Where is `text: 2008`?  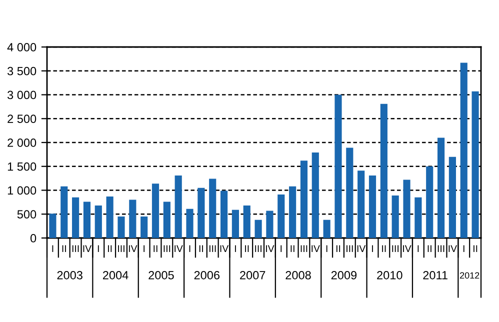 text: 2008 is located at coordinates (298, 275).